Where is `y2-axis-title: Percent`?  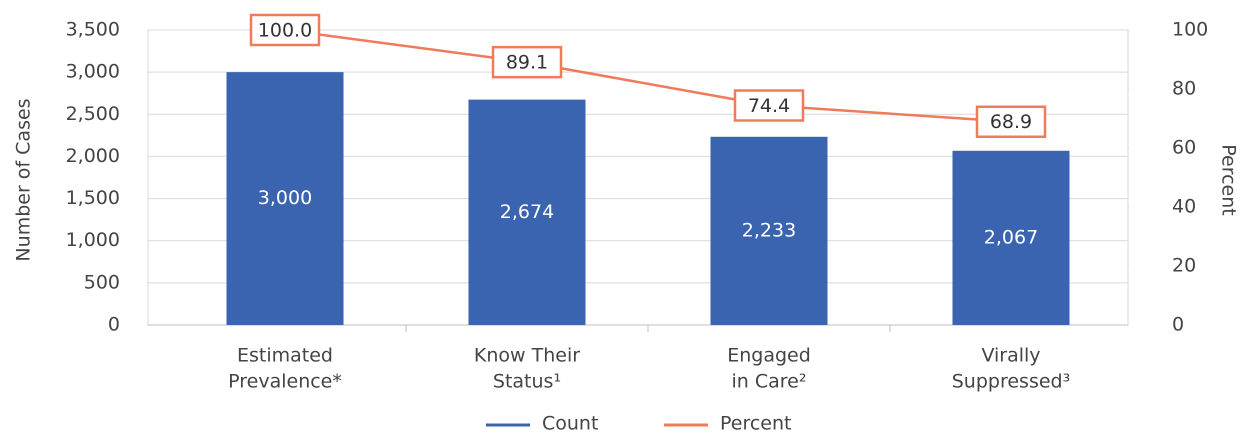
y2-axis-title: Percent is located at coordinates (1229, 180).